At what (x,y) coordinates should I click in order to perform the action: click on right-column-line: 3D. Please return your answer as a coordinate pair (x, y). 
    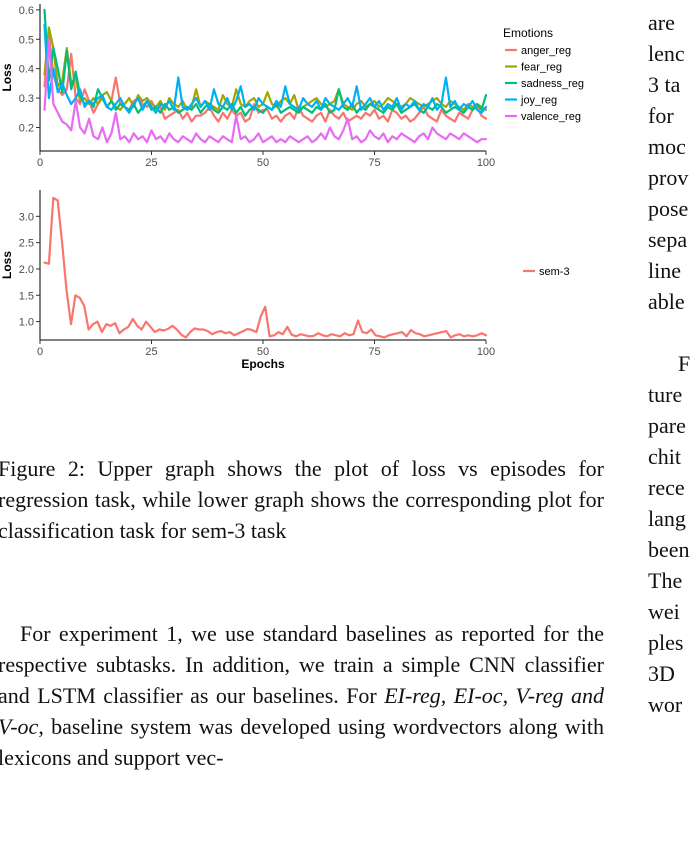
    Looking at the image, I should click on (661, 673).